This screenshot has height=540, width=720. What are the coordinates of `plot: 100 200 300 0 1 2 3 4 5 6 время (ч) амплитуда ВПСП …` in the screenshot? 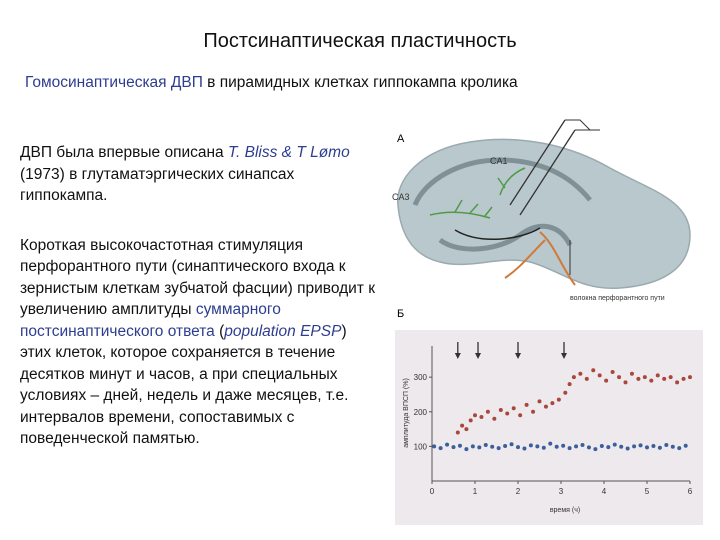 It's located at (548, 428).